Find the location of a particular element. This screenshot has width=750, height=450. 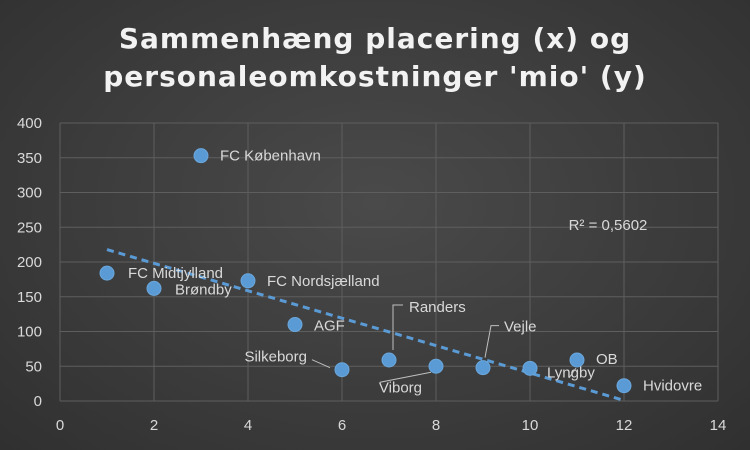

data-label: FC Nordsjælland is located at coordinates (323, 281).